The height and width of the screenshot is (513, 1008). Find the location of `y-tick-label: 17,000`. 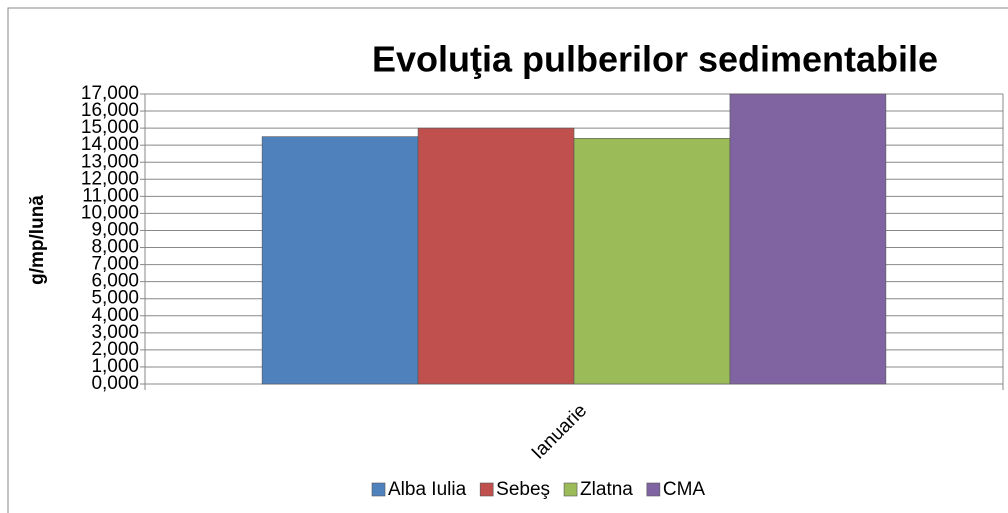

y-tick-label: 17,000 is located at coordinates (110, 93).